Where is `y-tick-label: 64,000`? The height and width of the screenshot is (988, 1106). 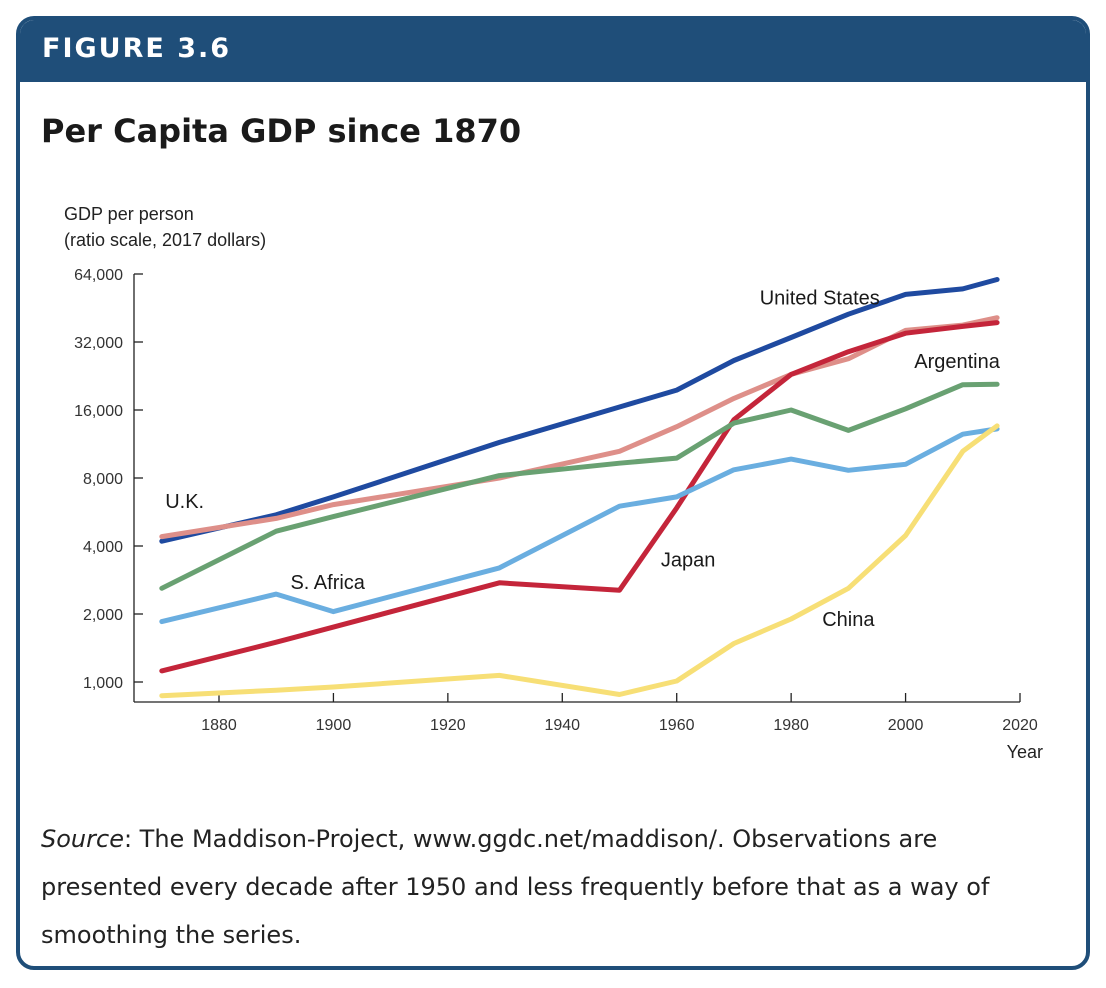
y-tick-label: 64,000 is located at coordinates (98, 275).